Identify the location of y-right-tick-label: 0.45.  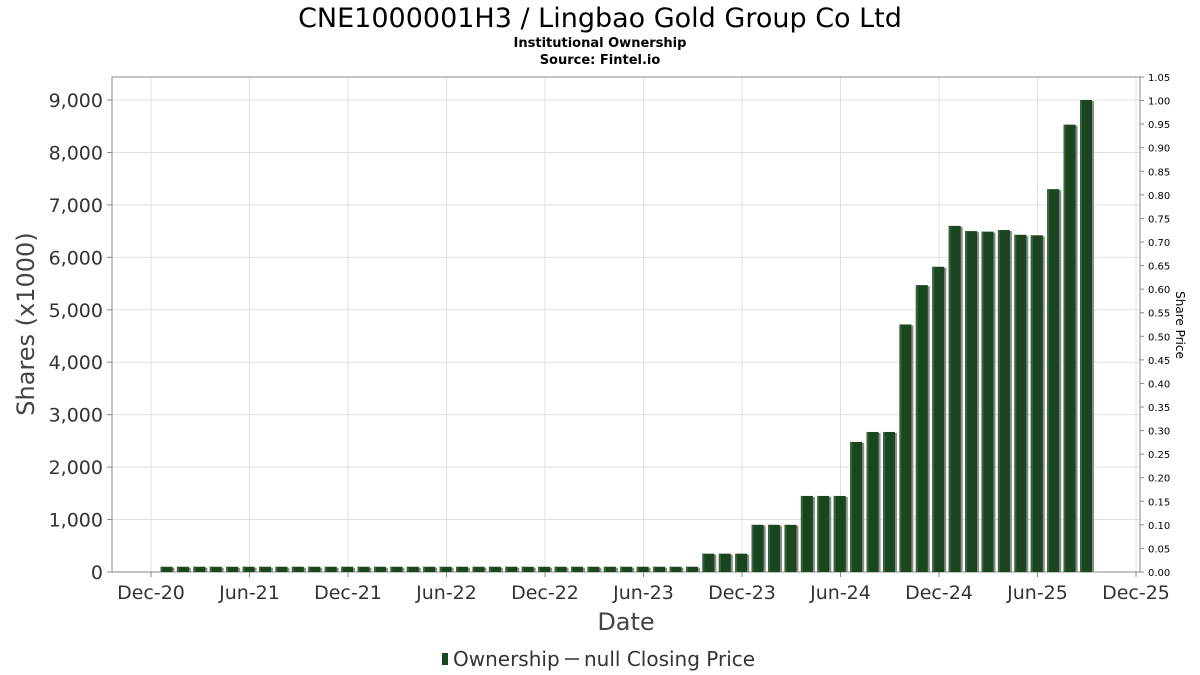
(1159, 361).